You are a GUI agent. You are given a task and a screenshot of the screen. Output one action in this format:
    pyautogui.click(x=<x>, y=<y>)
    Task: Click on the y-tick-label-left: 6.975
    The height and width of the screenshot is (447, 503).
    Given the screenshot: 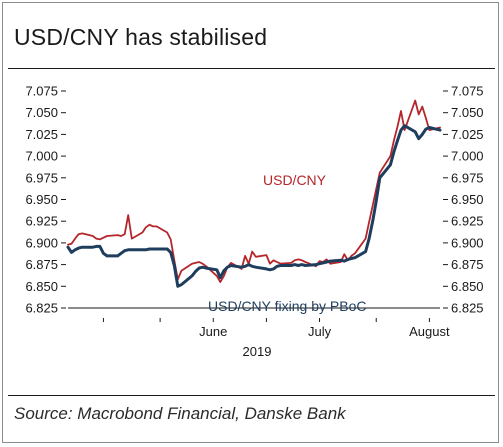 What is the action you would take?
    pyautogui.click(x=41, y=177)
    